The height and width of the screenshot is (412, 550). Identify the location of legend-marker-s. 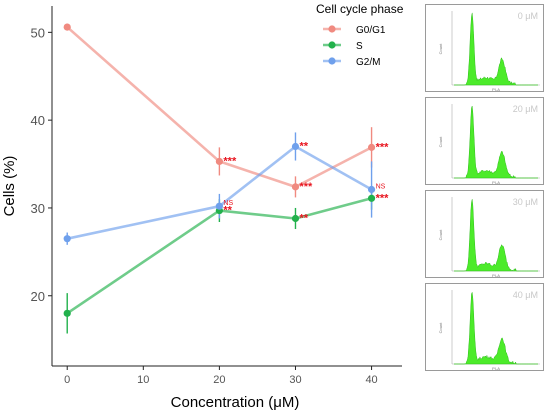
(332, 45).